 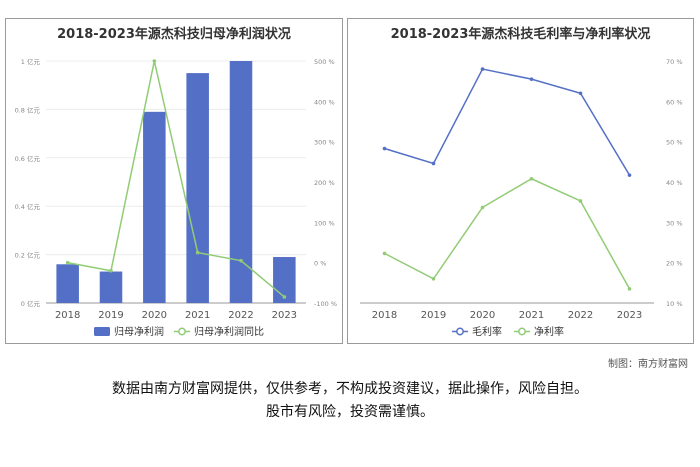 I want to click on right-axis-tick-label: 70 %, so click(x=674, y=62).